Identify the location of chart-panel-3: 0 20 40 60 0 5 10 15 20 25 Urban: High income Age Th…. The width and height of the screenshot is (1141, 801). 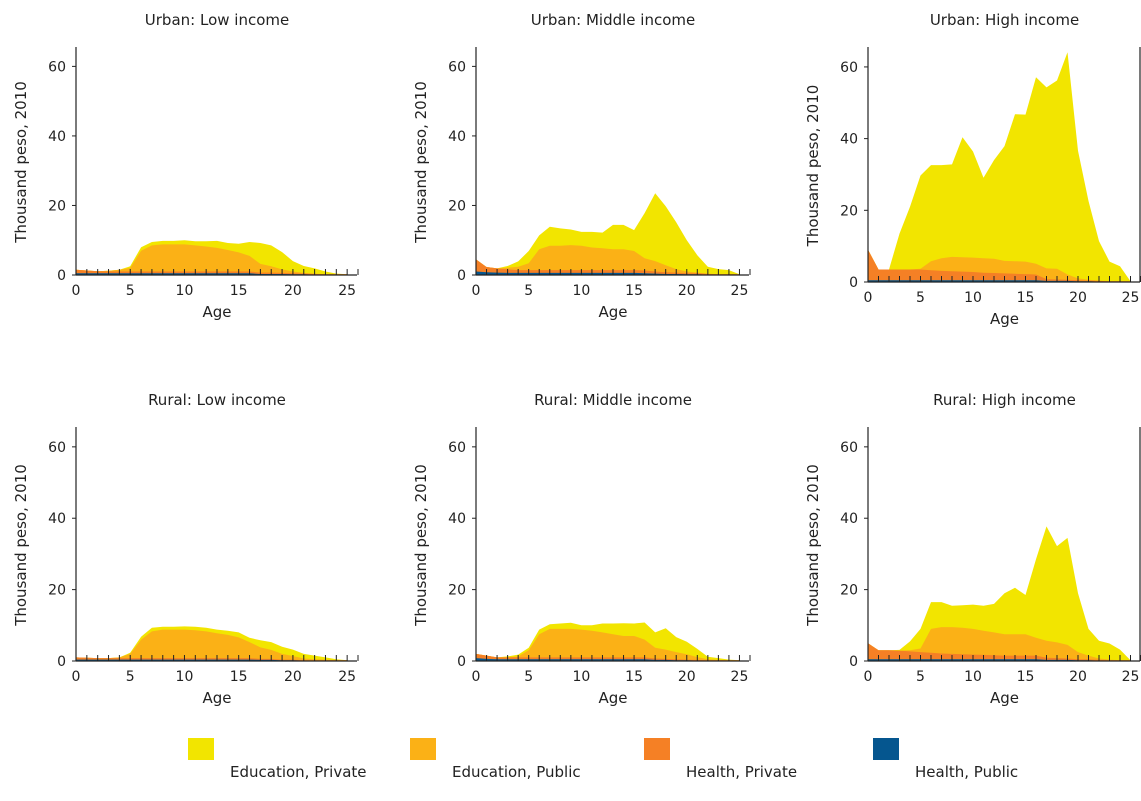
(972, 169).